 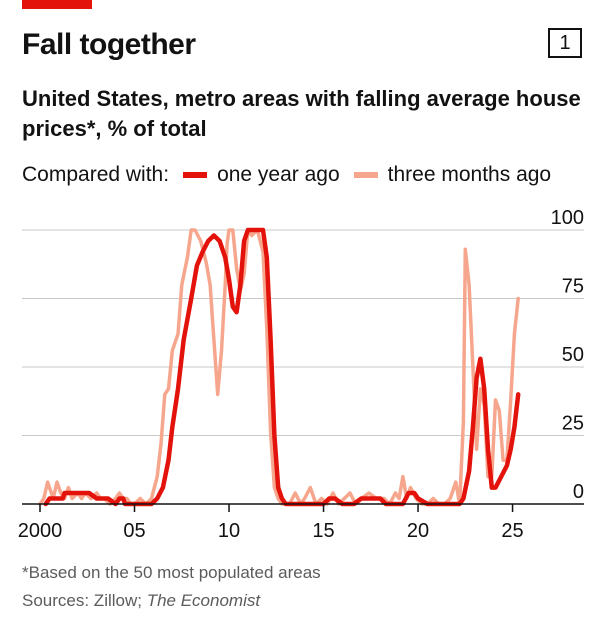 What do you see at coordinates (573, 287) in the screenshot?
I see `y-tick-label: 75` at bounding box center [573, 287].